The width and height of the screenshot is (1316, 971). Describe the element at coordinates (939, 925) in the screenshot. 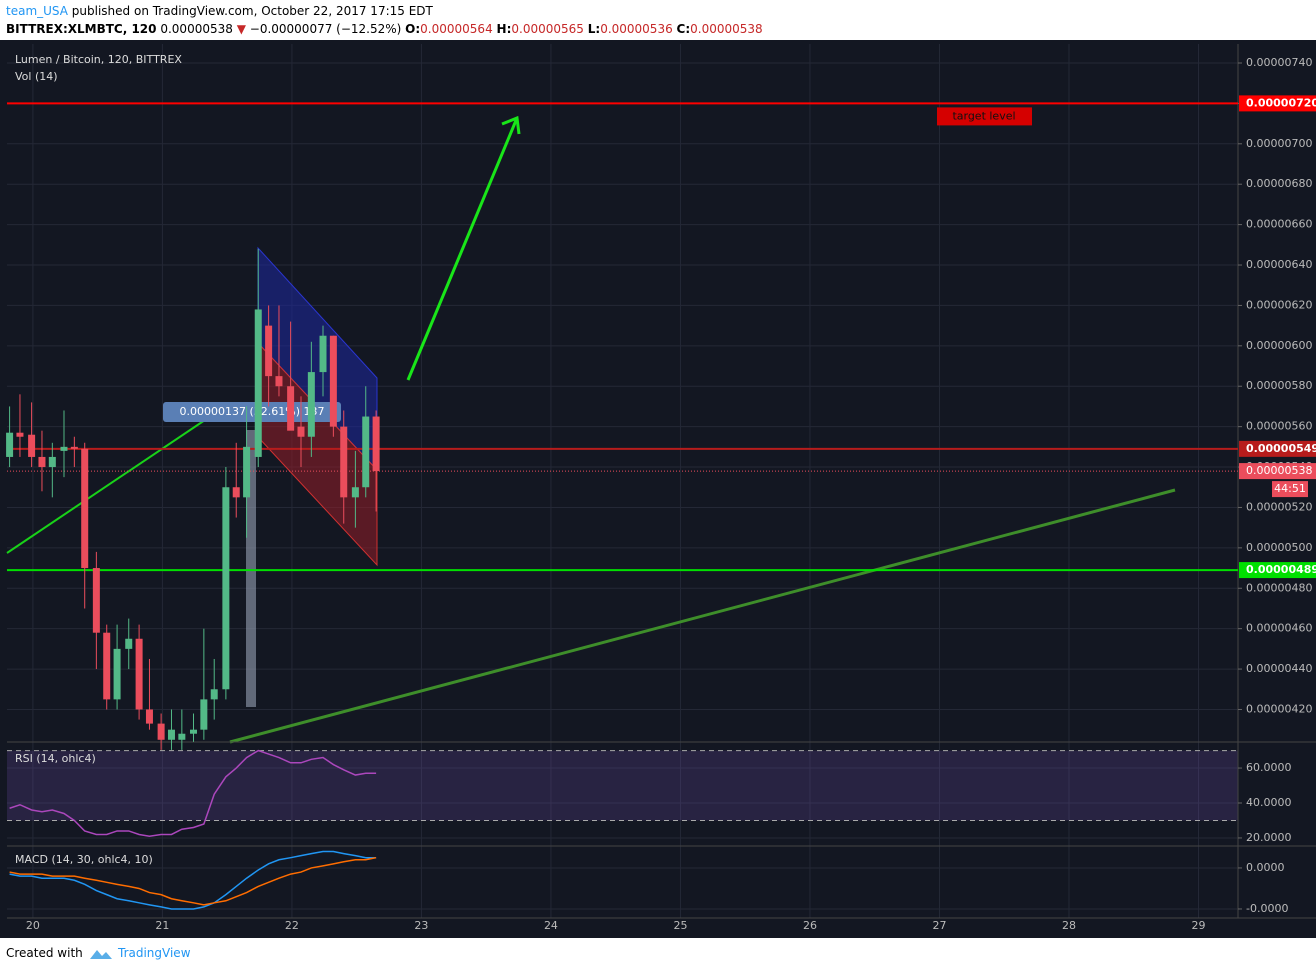

I see `x-tick-label: 27` at that location.